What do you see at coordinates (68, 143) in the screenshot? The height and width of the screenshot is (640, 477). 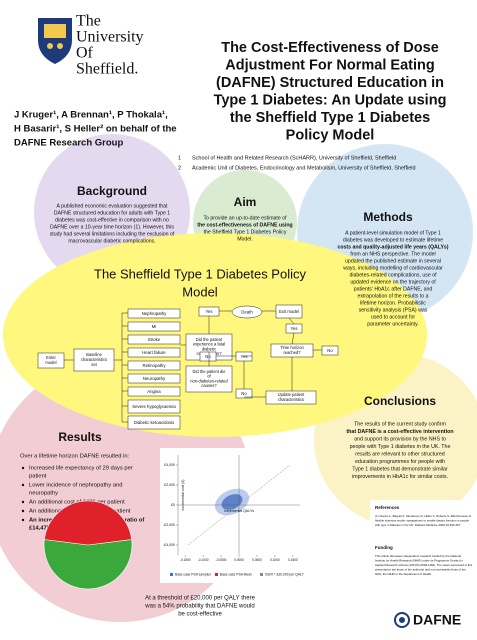 I see `authors: DAFNE Research Group` at bounding box center [68, 143].